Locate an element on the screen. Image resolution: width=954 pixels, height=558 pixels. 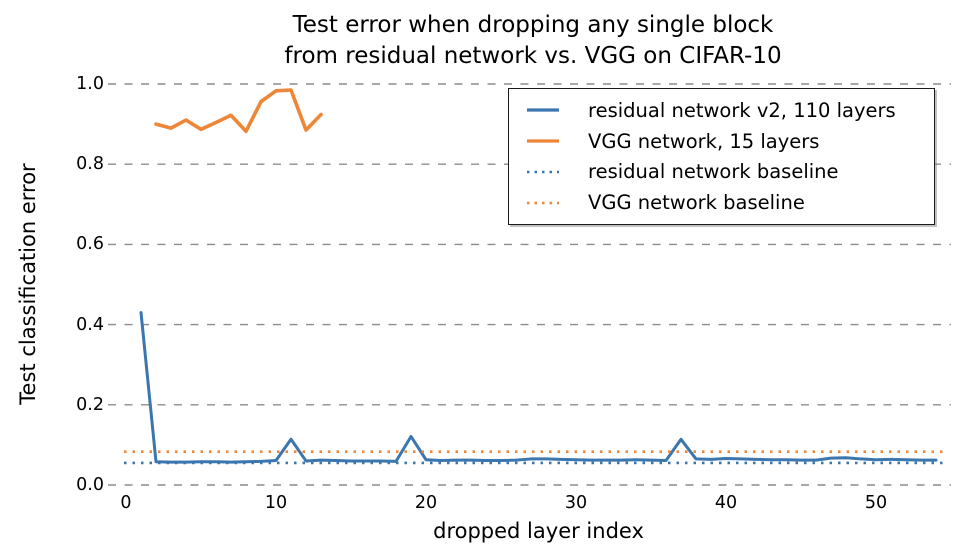
series-vgg-line is located at coordinates (238, 111).